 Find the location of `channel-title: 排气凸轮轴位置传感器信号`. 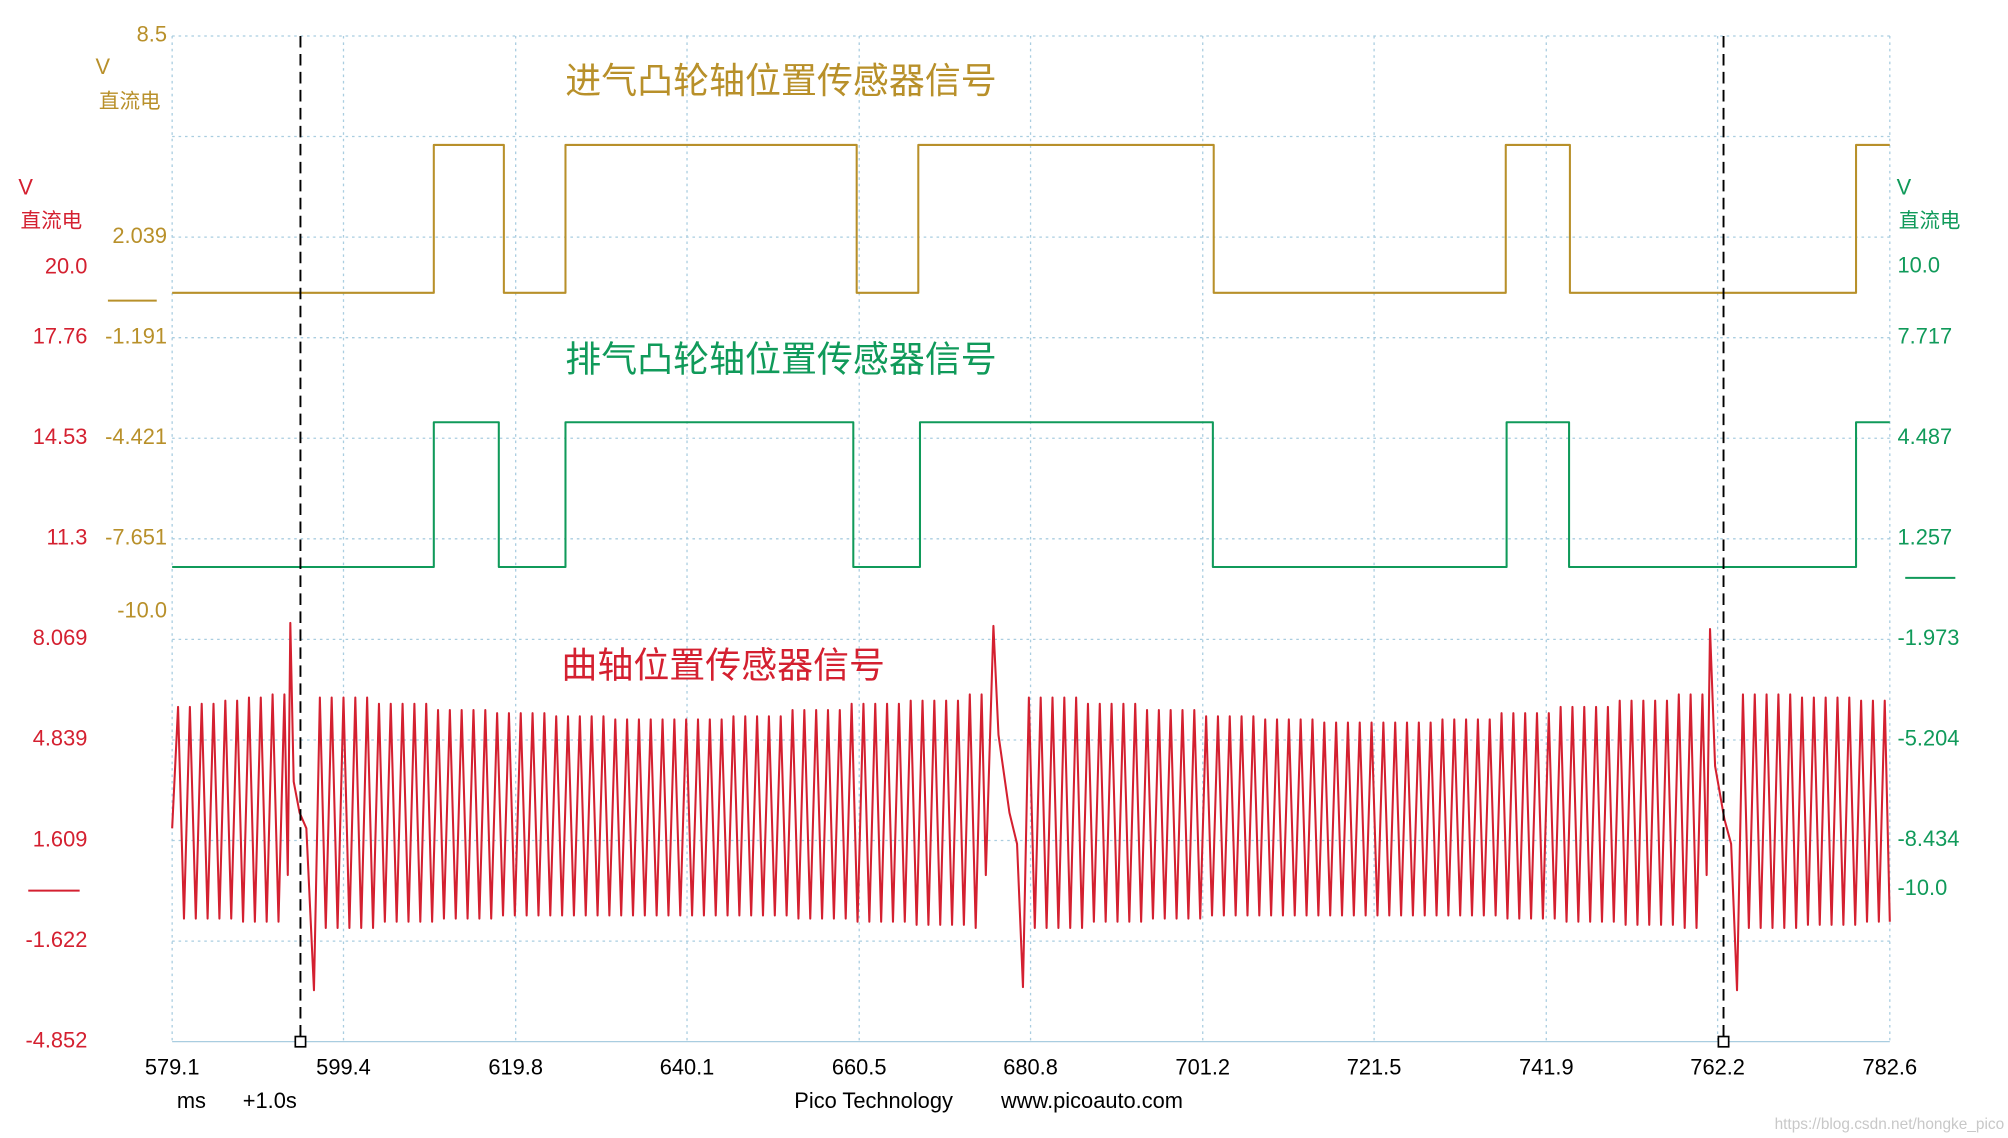

channel-title: 排气凸轮轴位置传感器信号 is located at coordinates (780, 360).